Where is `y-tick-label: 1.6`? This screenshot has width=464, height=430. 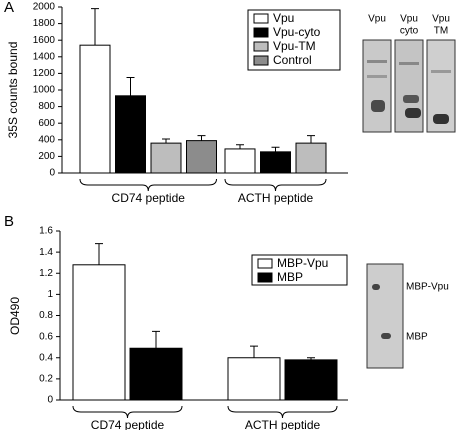
y-tick-label: 1.6 is located at coordinates (46, 231).